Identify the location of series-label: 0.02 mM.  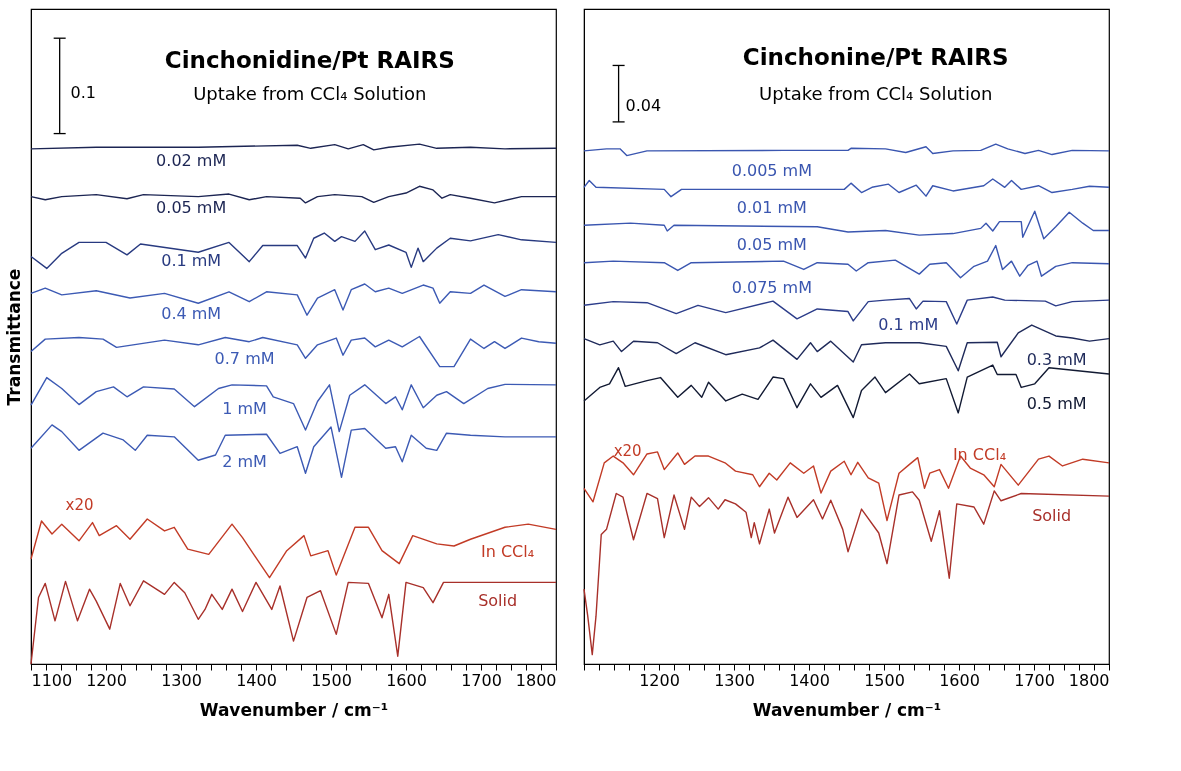
(191, 160).